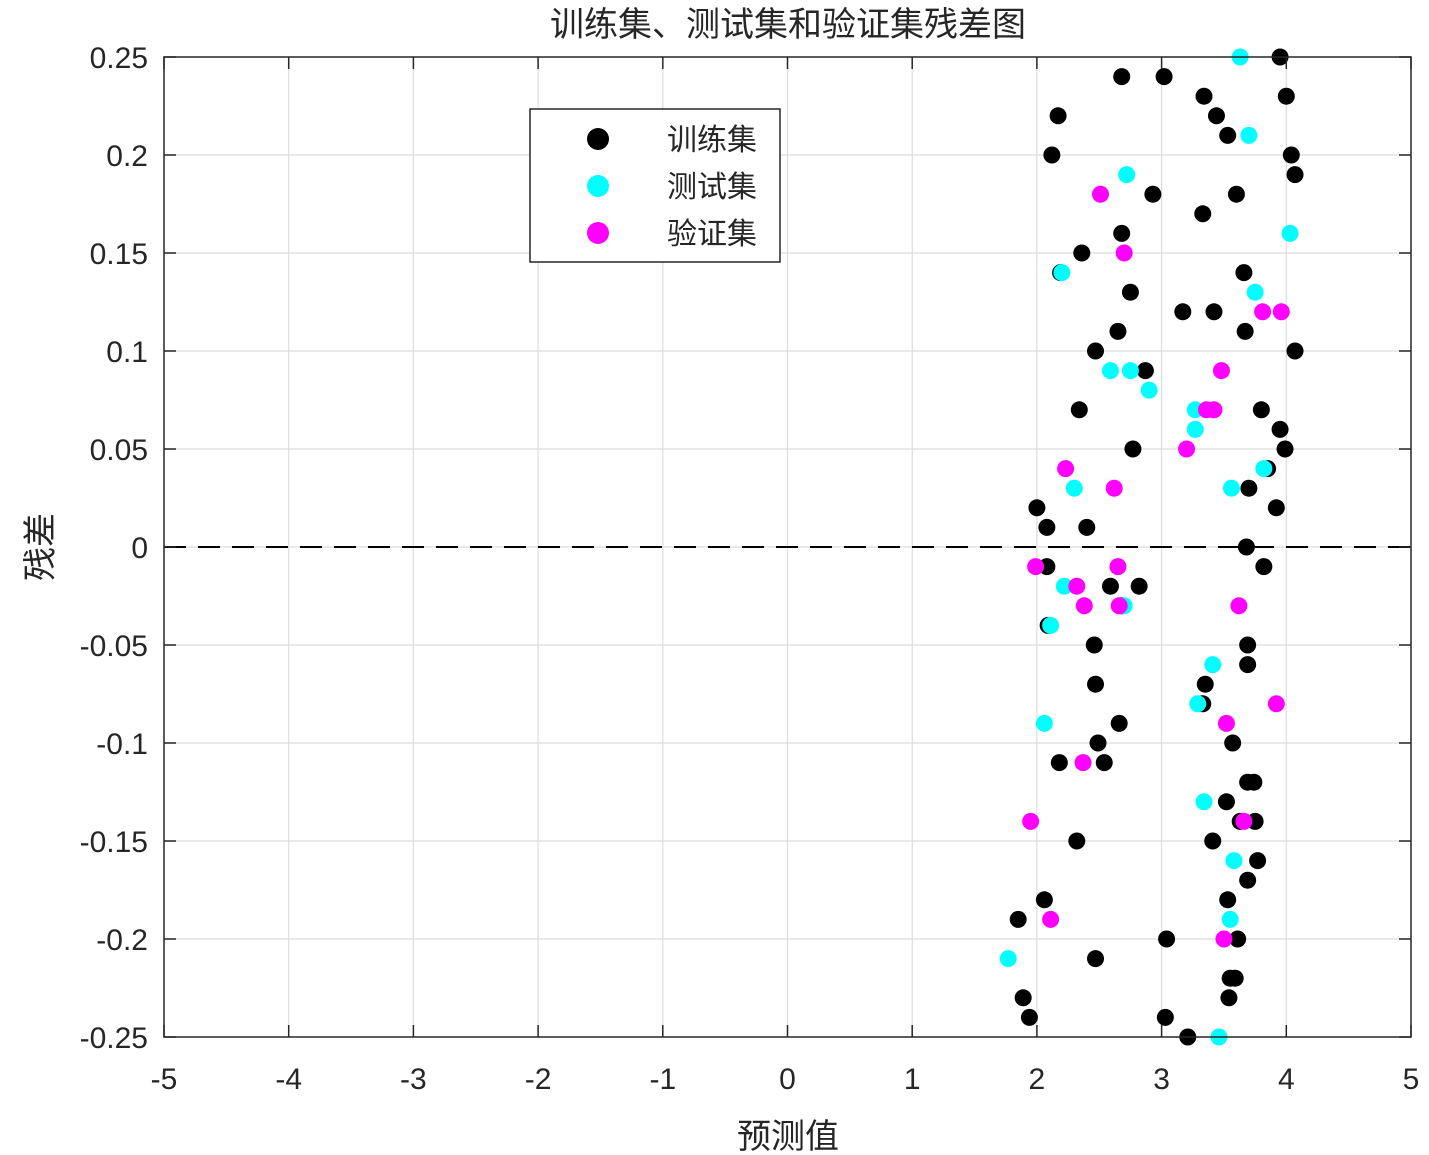  What do you see at coordinates (122, 744) in the screenshot?
I see `y-tick-label: -0.1` at bounding box center [122, 744].